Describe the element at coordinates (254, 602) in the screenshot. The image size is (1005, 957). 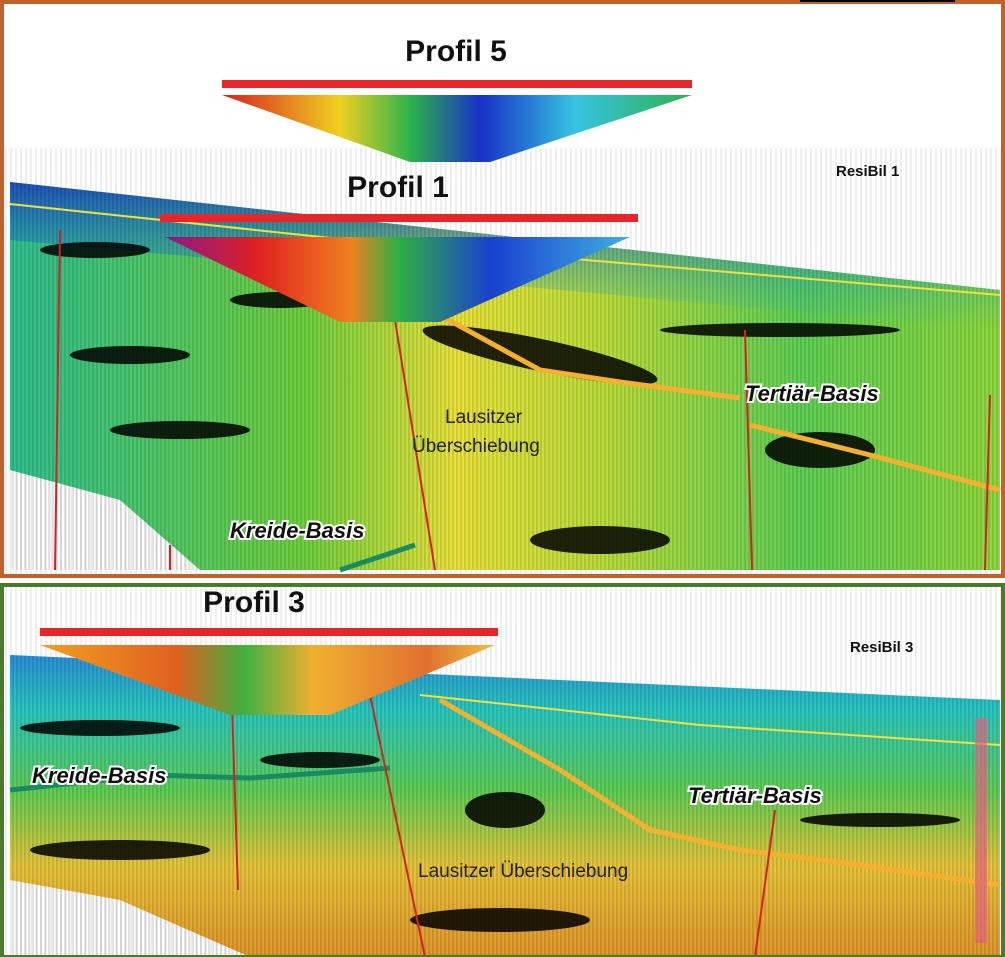
I see `profile-title: Profil 3` at that location.